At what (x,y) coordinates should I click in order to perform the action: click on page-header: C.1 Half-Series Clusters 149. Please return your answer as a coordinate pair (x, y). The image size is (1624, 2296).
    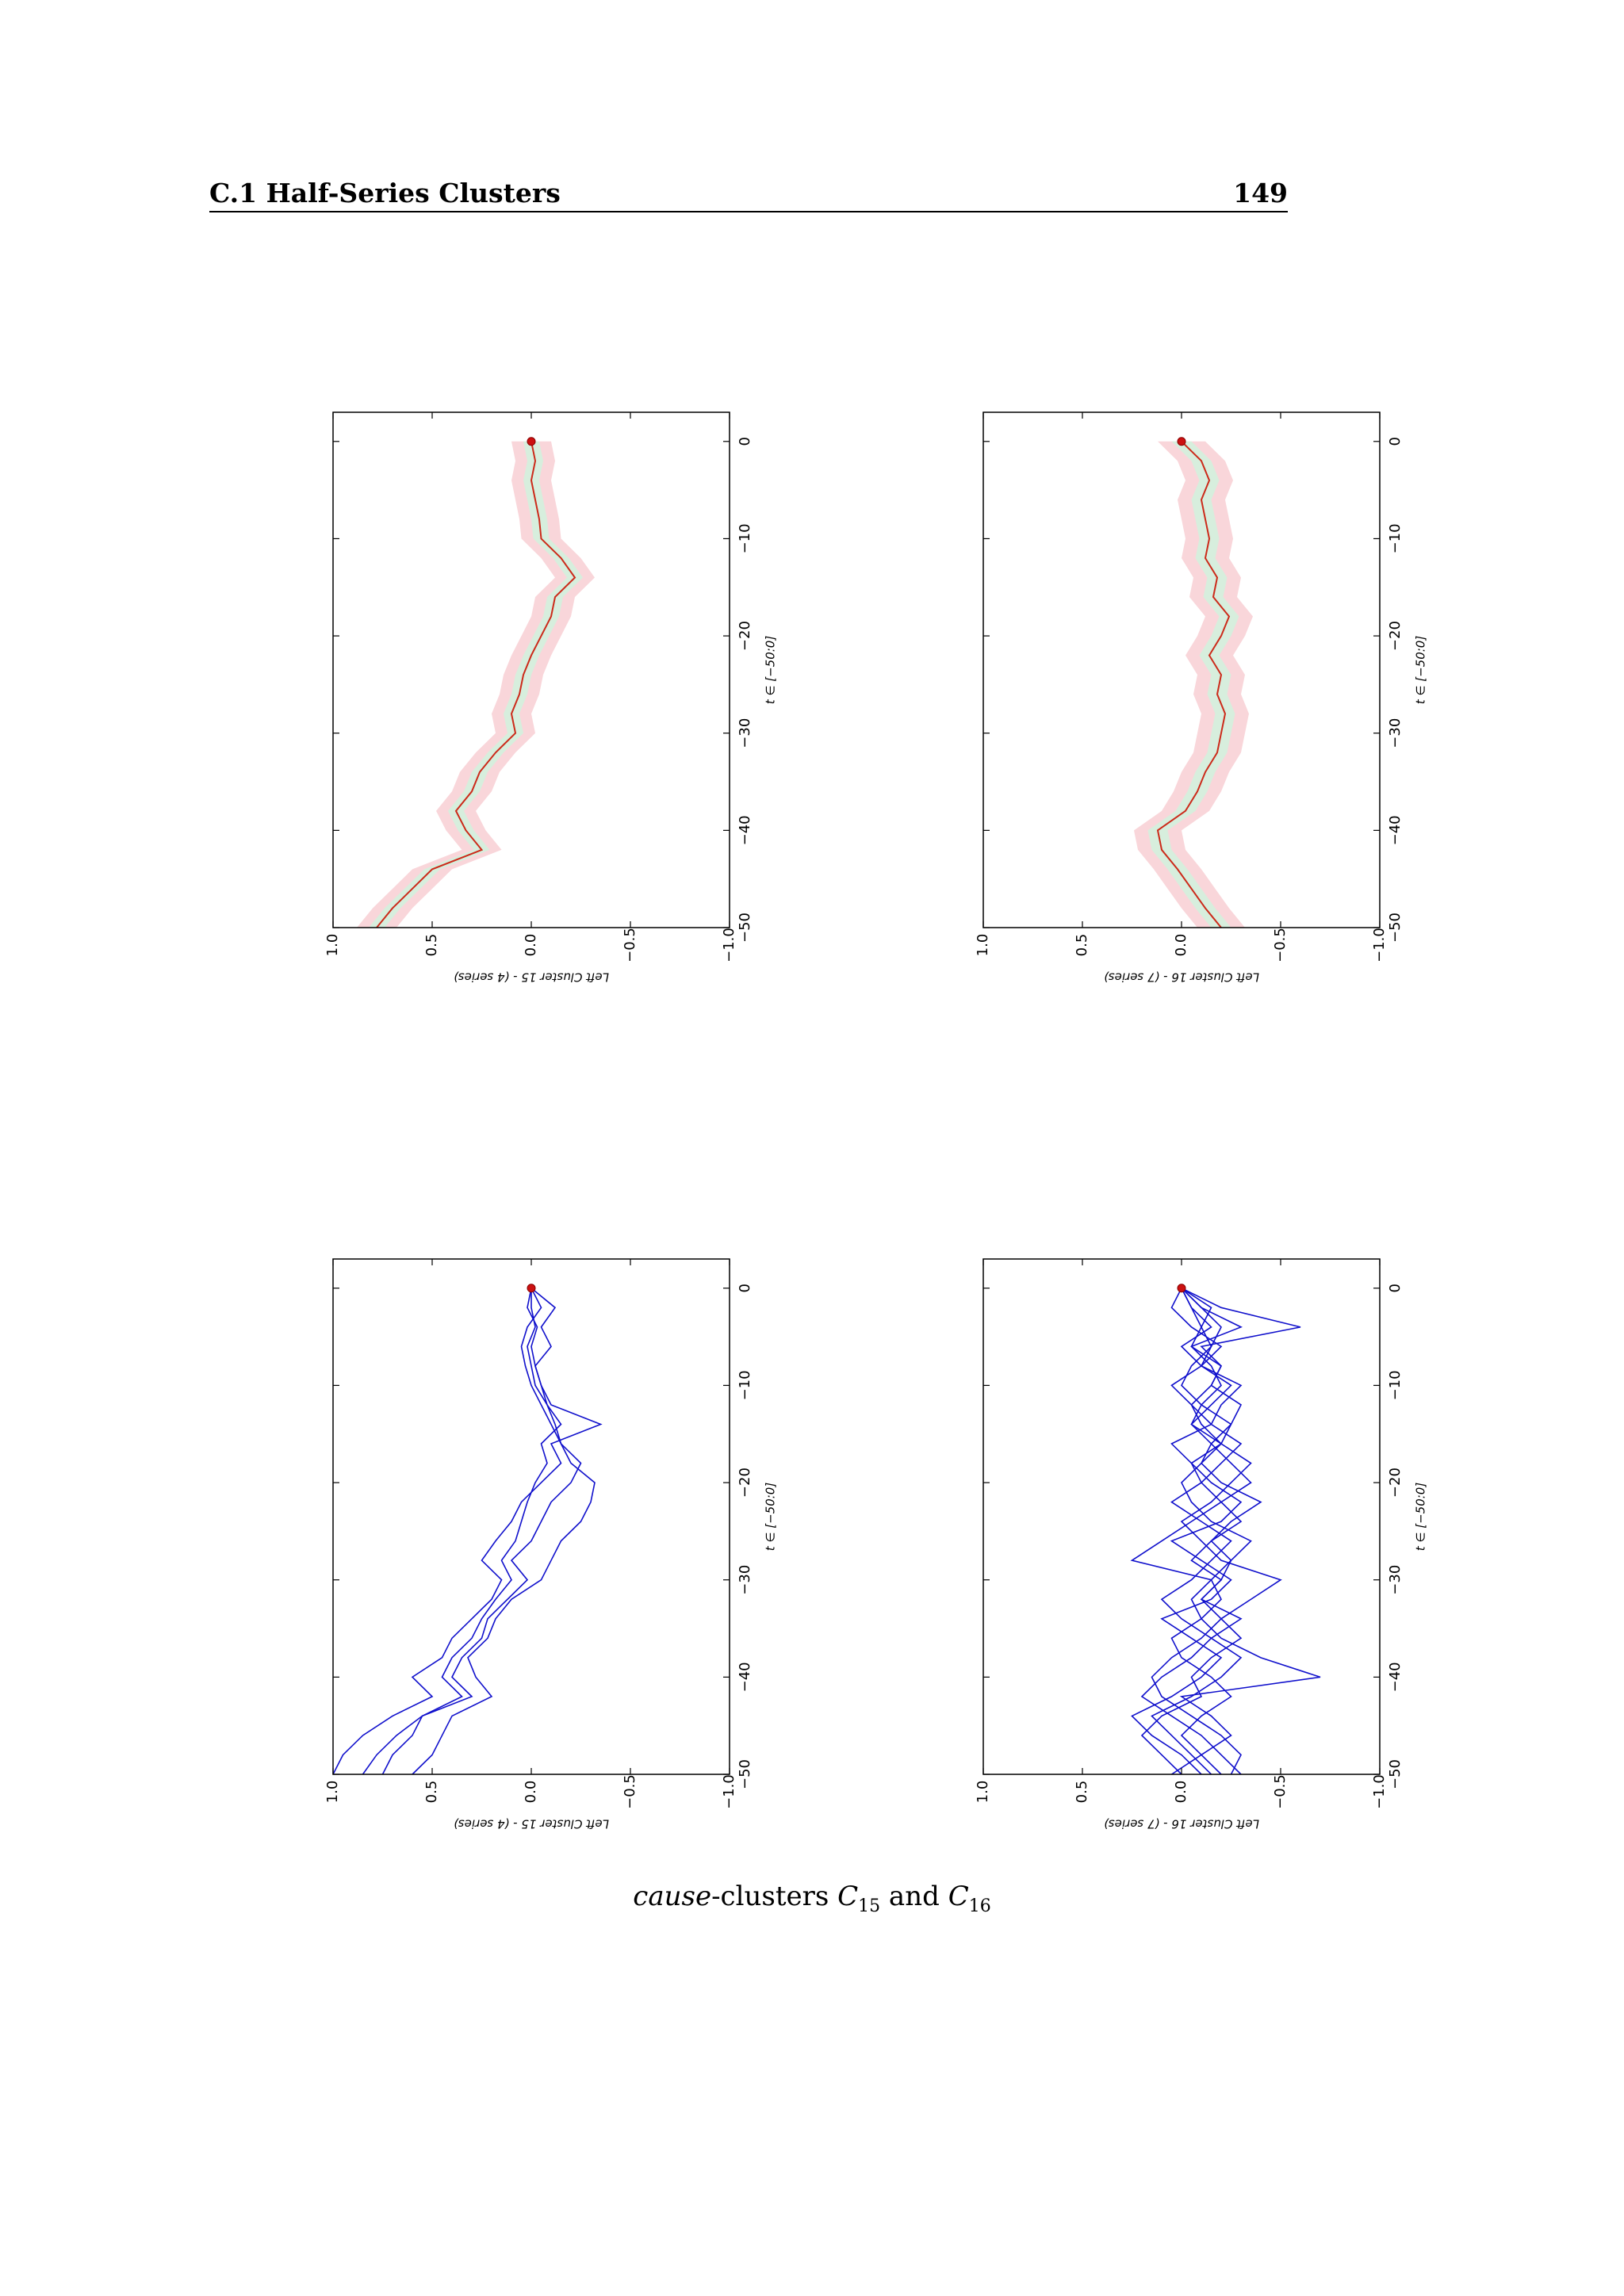
    Looking at the image, I should click on (748, 192).